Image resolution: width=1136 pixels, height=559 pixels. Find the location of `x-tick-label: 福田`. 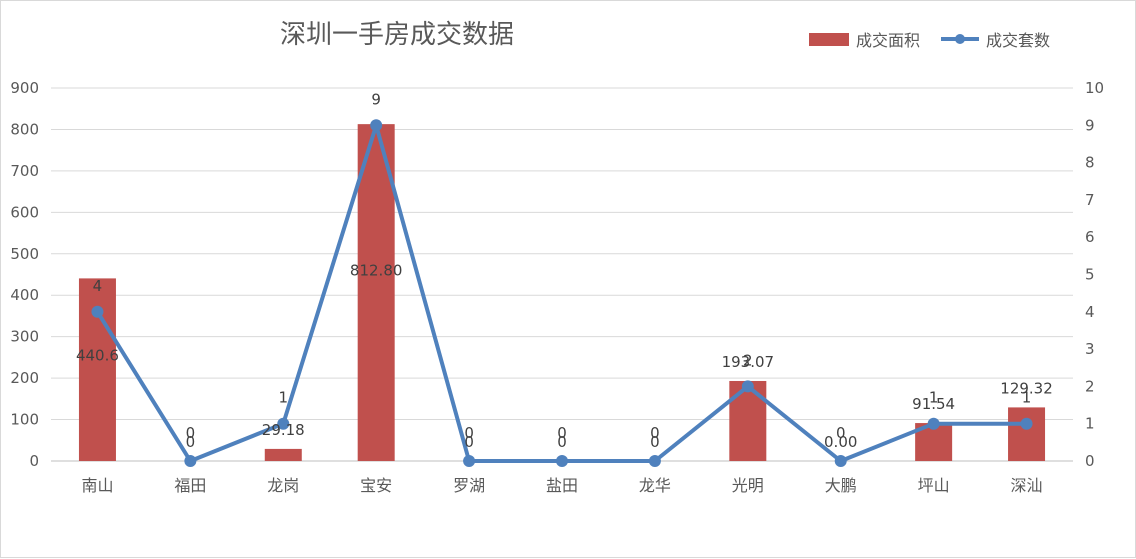

x-tick-label: 福田 is located at coordinates (190, 485).